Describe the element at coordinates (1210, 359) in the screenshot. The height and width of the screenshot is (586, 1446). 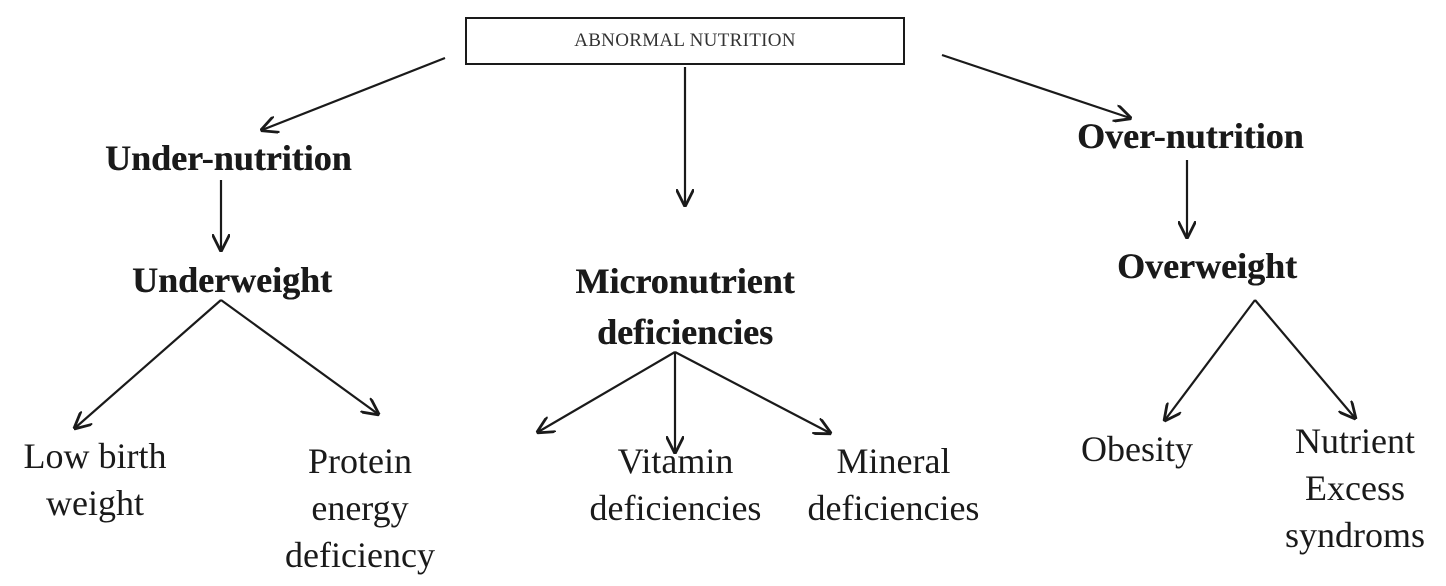
I see `arrow-overweight-to-obesity` at that location.